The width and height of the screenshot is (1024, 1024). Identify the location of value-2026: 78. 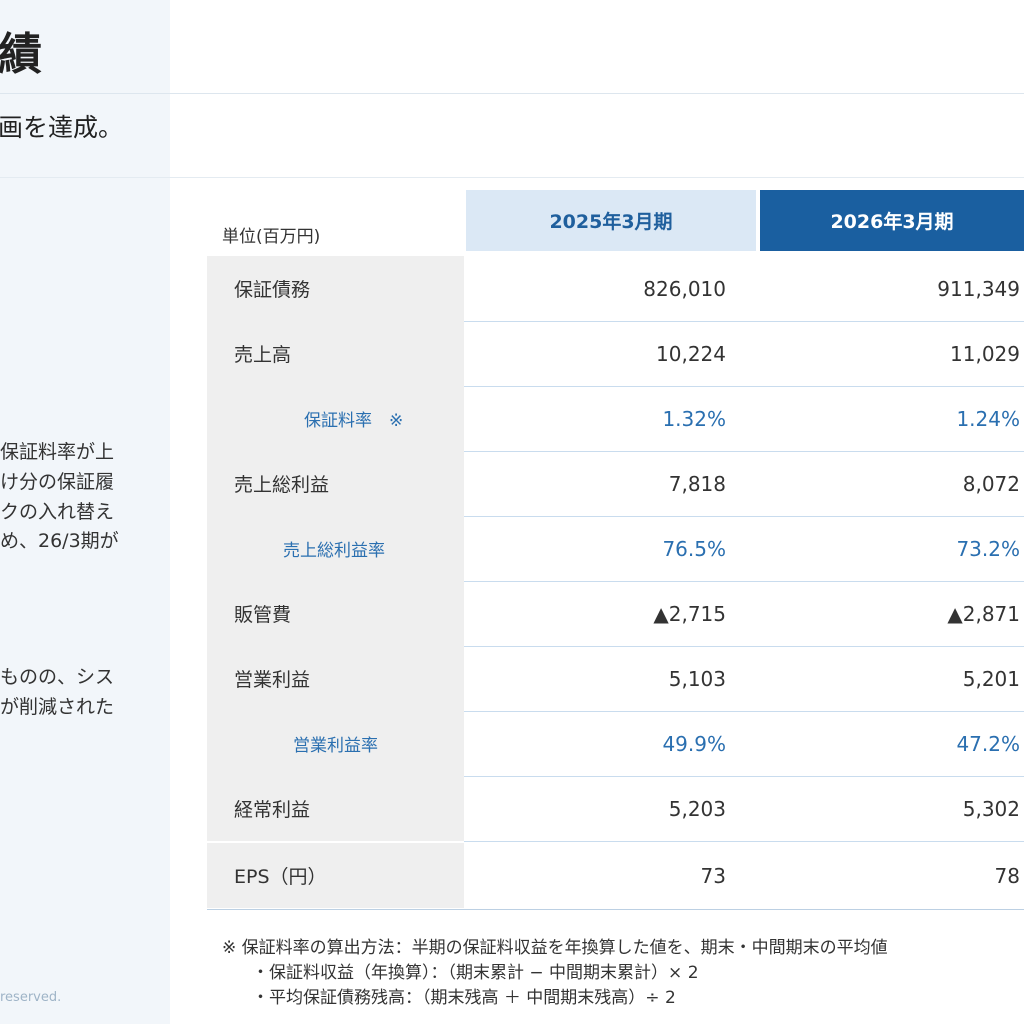
(1007, 875).